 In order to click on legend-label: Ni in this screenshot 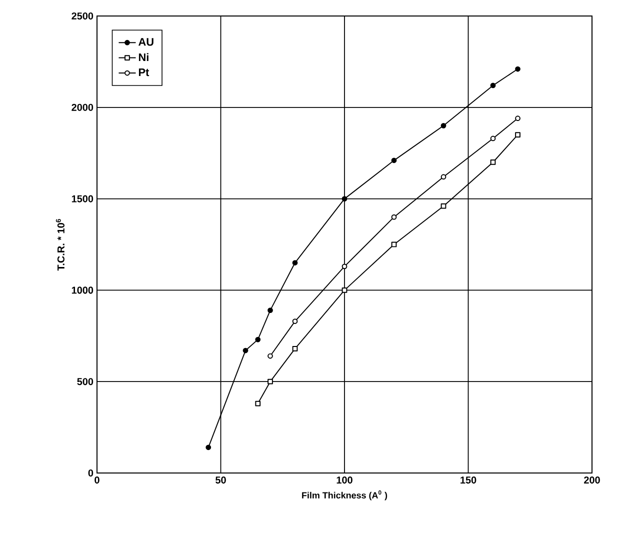, I will do `click(143, 57)`.